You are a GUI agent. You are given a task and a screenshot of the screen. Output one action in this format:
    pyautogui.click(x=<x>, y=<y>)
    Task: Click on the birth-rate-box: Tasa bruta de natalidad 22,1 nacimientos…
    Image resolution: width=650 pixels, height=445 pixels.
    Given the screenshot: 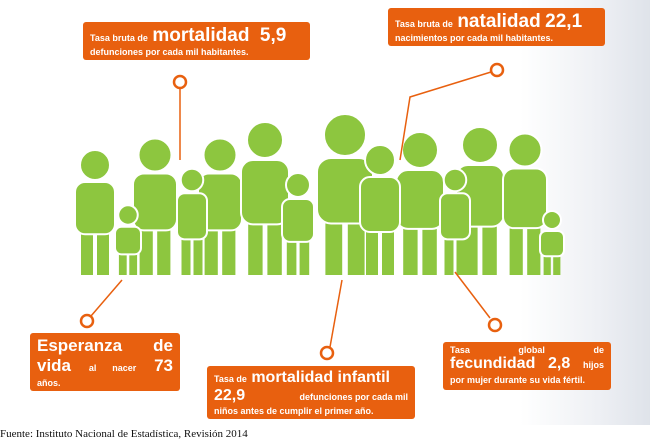 What is the action you would take?
    pyautogui.click(x=496, y=27)
    